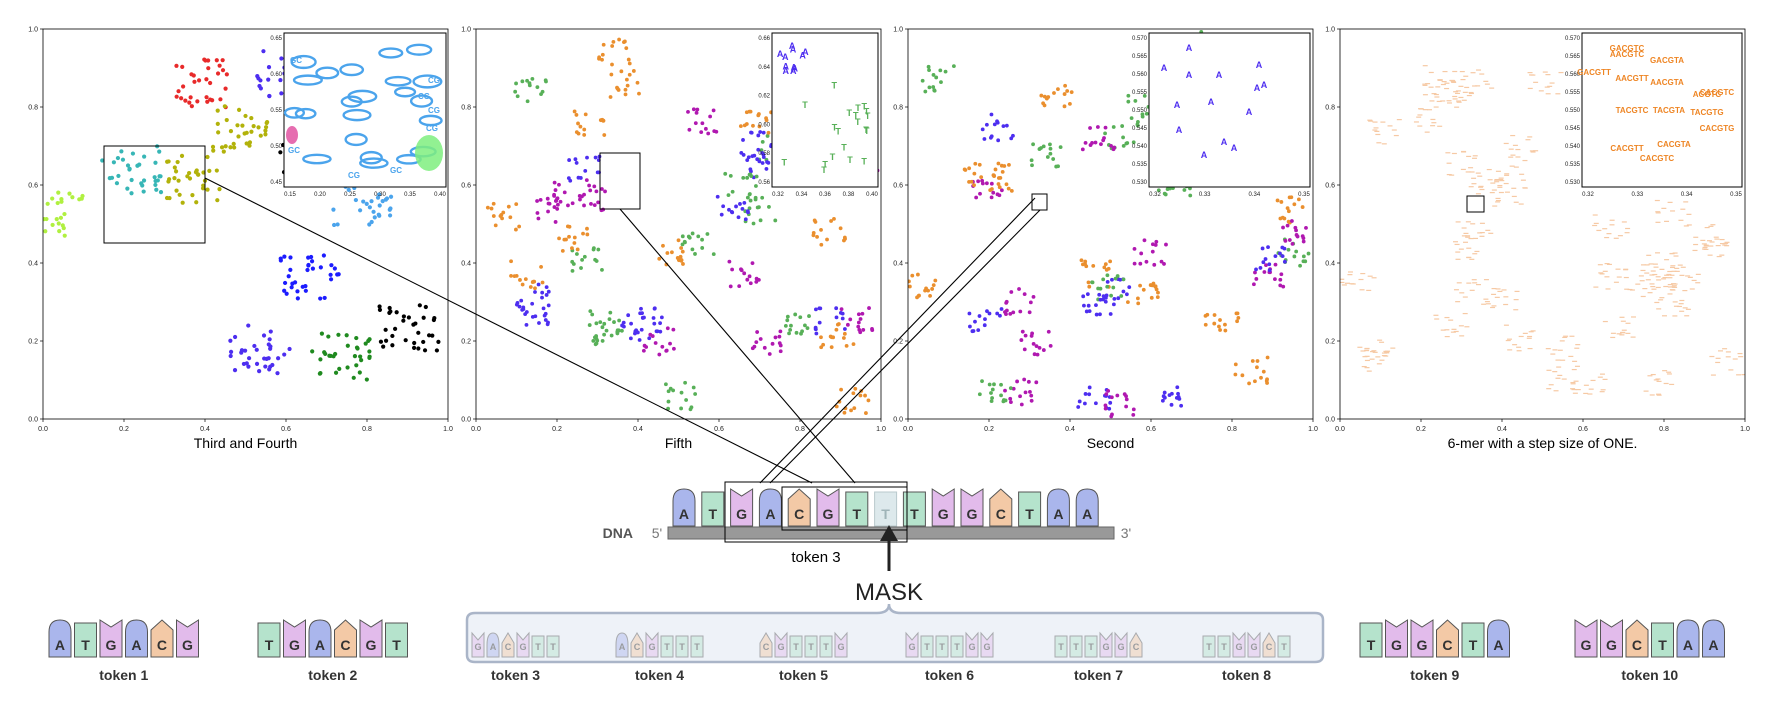 This screenshot has height=708, width=1782. I want to click on inset-point-label: A, so click(1204, 155).